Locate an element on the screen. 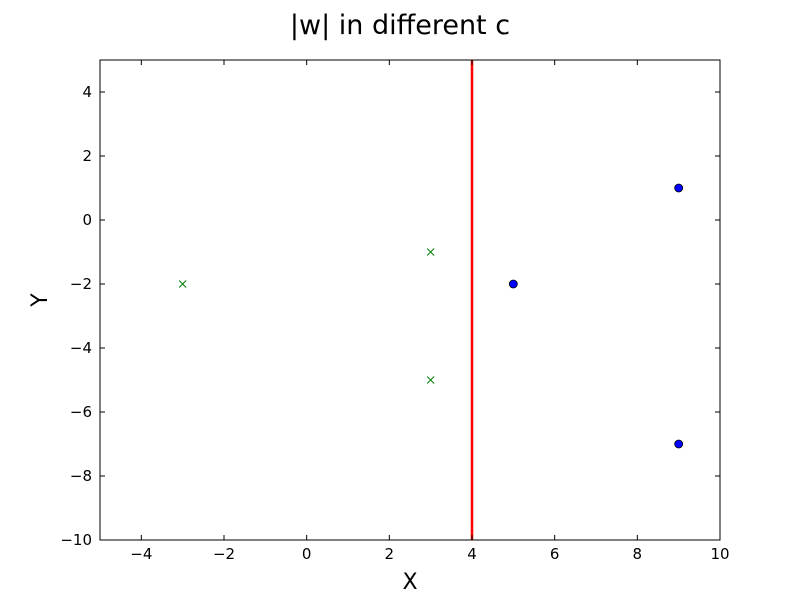  y-tick-label: −4 is located at coordinates (81, 348).